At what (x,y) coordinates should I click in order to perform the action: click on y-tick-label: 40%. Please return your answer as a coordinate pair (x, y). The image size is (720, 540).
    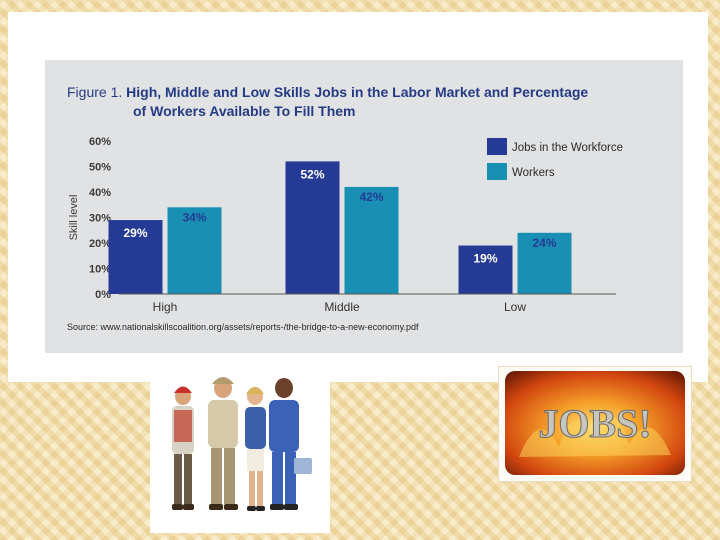
    Looking at the image, I should click on (100, 193).